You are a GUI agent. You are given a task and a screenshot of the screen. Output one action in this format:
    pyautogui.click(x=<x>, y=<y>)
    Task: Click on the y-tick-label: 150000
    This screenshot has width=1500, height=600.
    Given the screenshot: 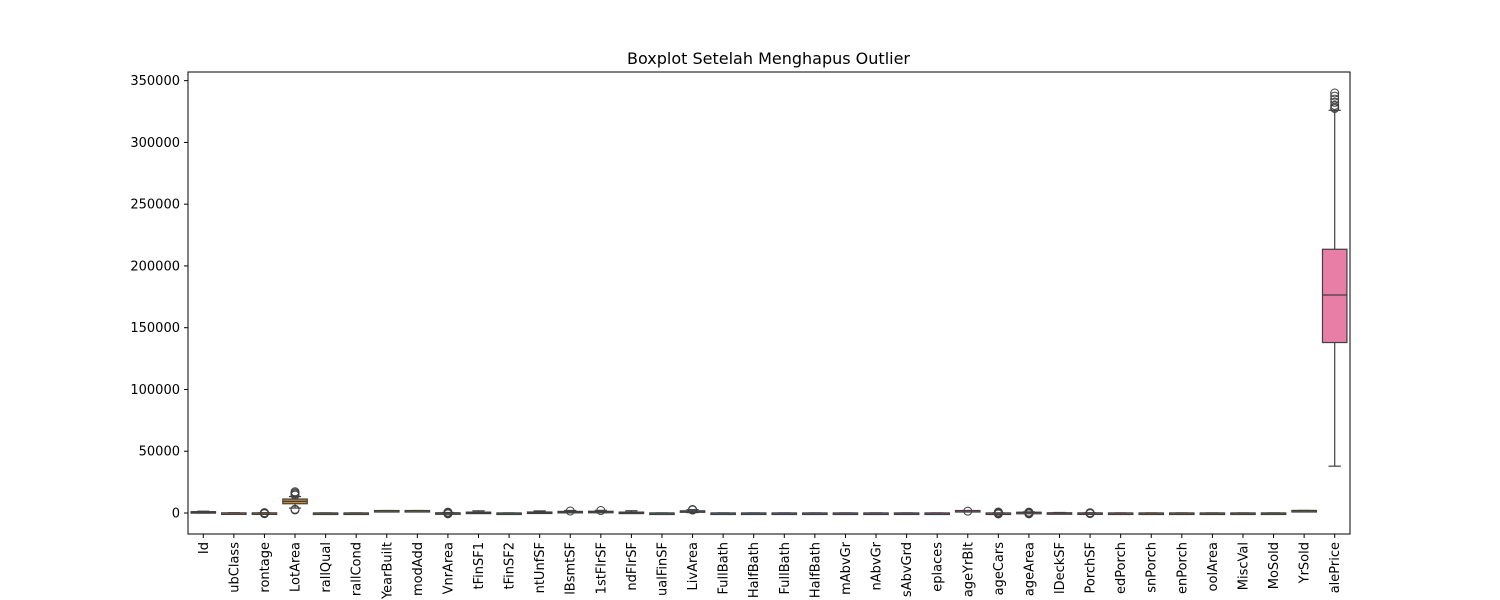 What is the action you would take?
    pyautogui.click(x=155, y=328)
    